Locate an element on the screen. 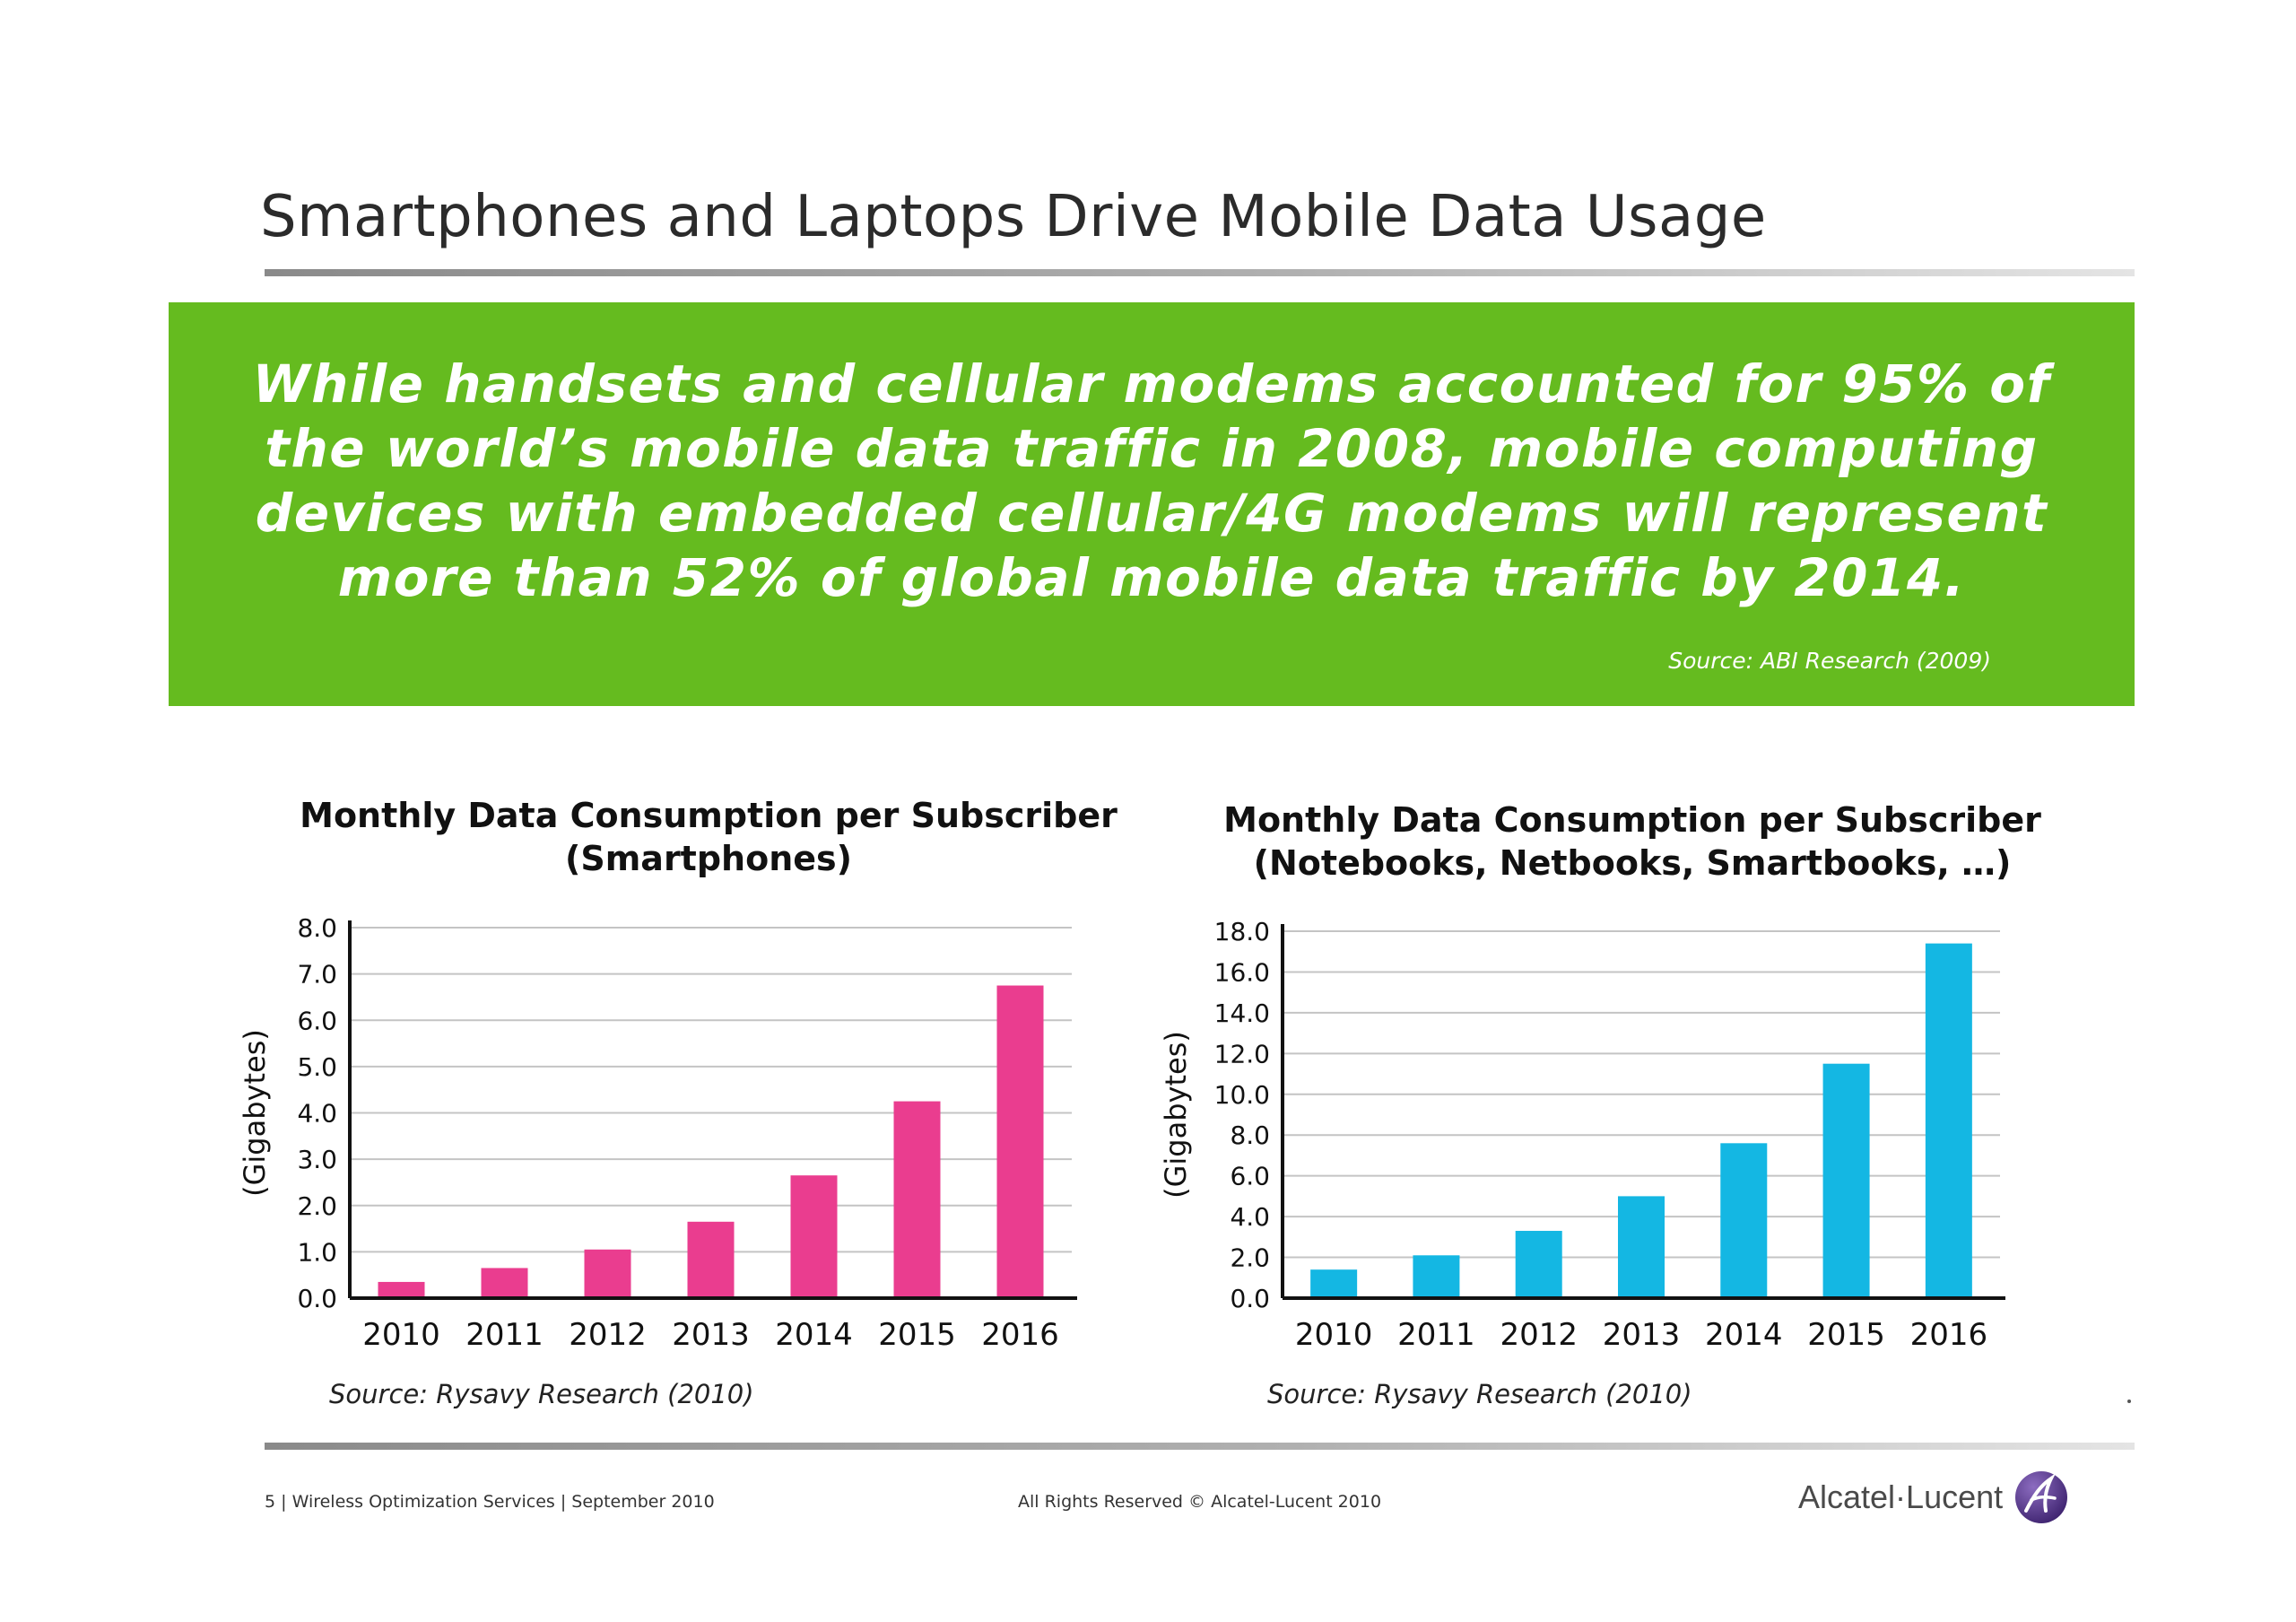  chart1-ytick-label: 0.0 is located at coordinates (317, 1298).